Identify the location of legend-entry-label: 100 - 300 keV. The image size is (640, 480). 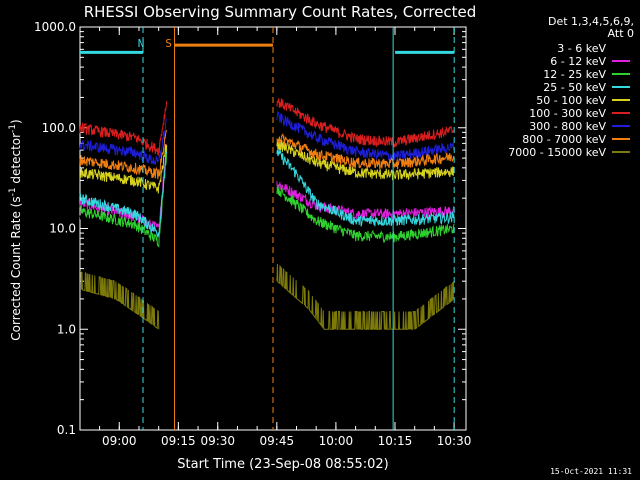
(567, 113).